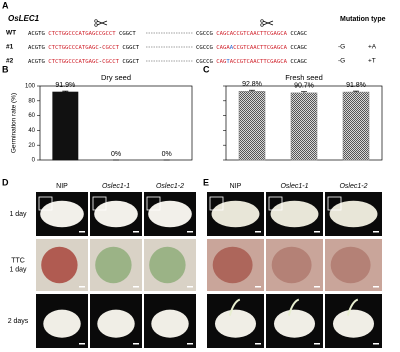 The image size is (400, 352). What do you see at coordinates (18, 321) in the screenshot?
I see `row-label: 2 days` at bounding box center [18, 321].